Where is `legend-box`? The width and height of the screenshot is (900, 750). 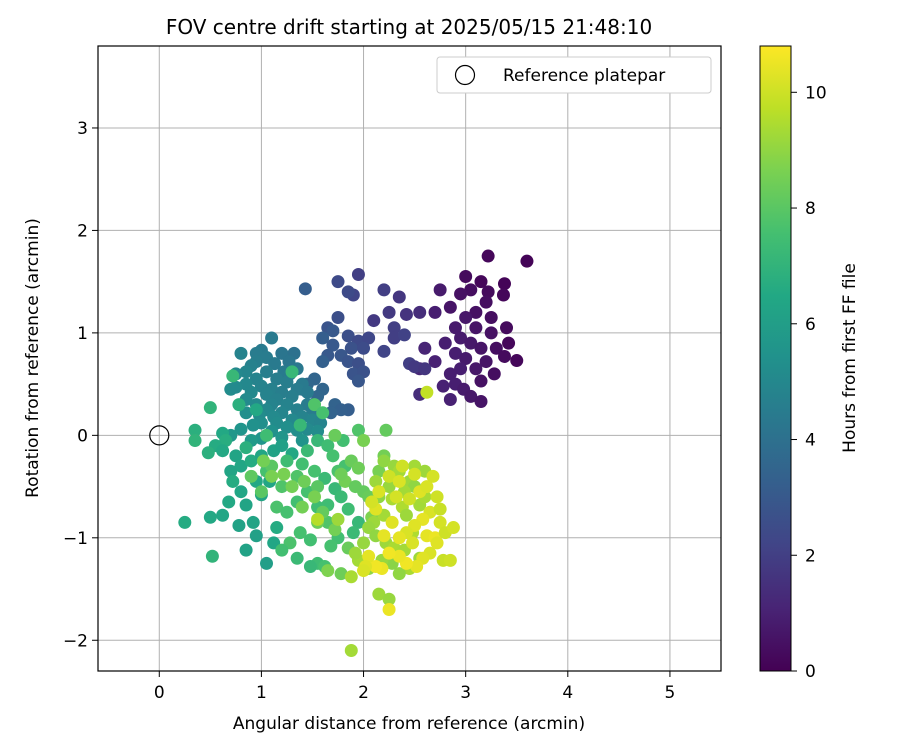
legend-box is located at coordinates (574, 75).